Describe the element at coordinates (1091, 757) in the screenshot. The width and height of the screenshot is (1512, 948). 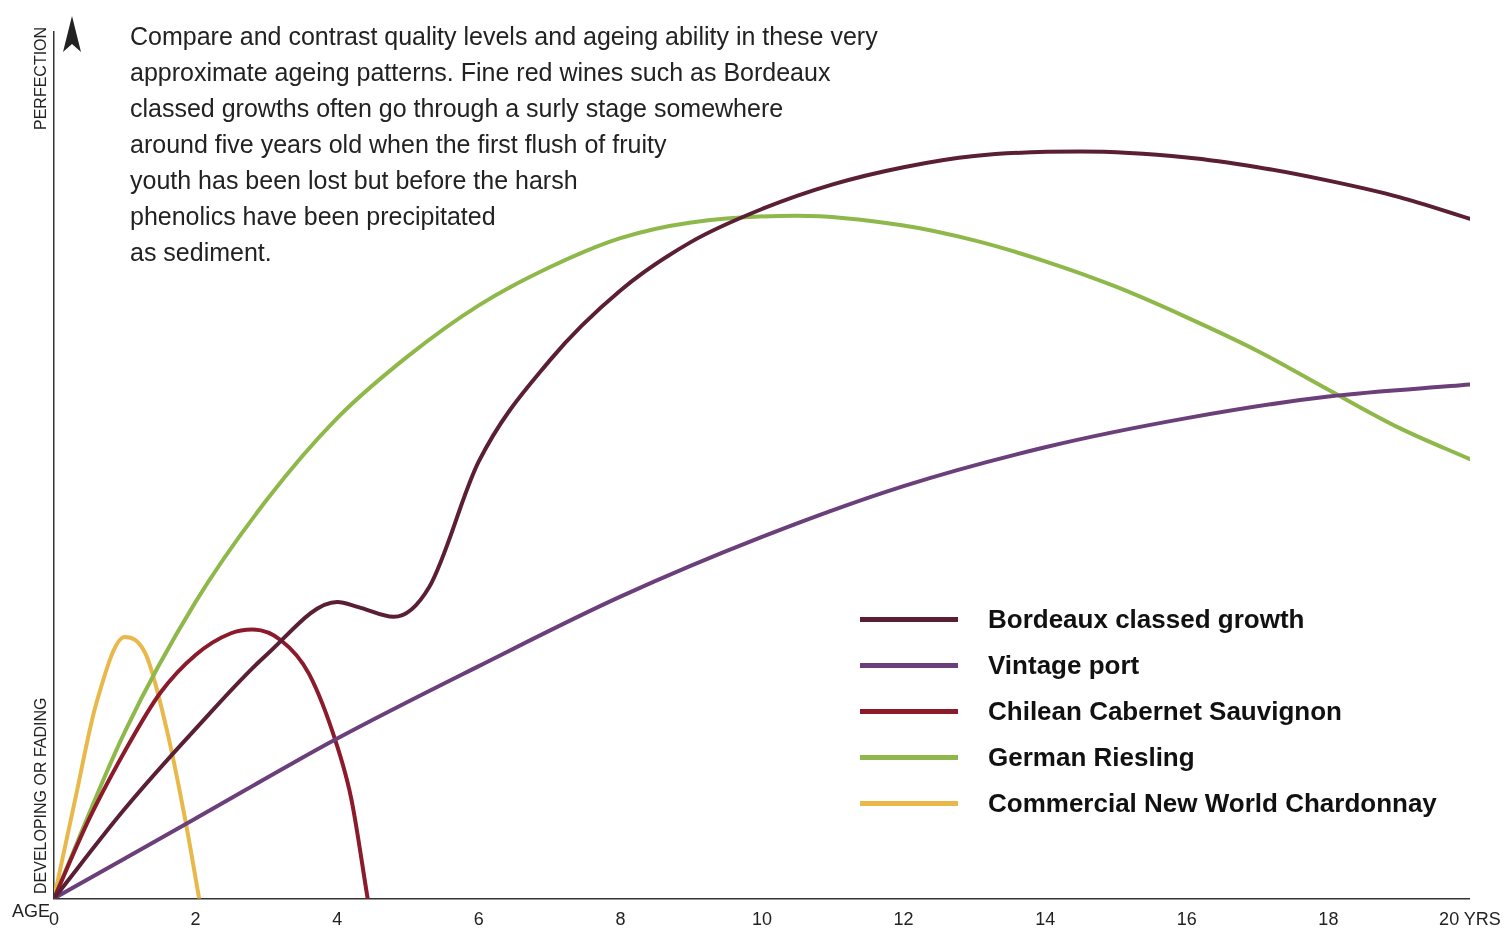
I see `legend-label: German Riesling` at that location.